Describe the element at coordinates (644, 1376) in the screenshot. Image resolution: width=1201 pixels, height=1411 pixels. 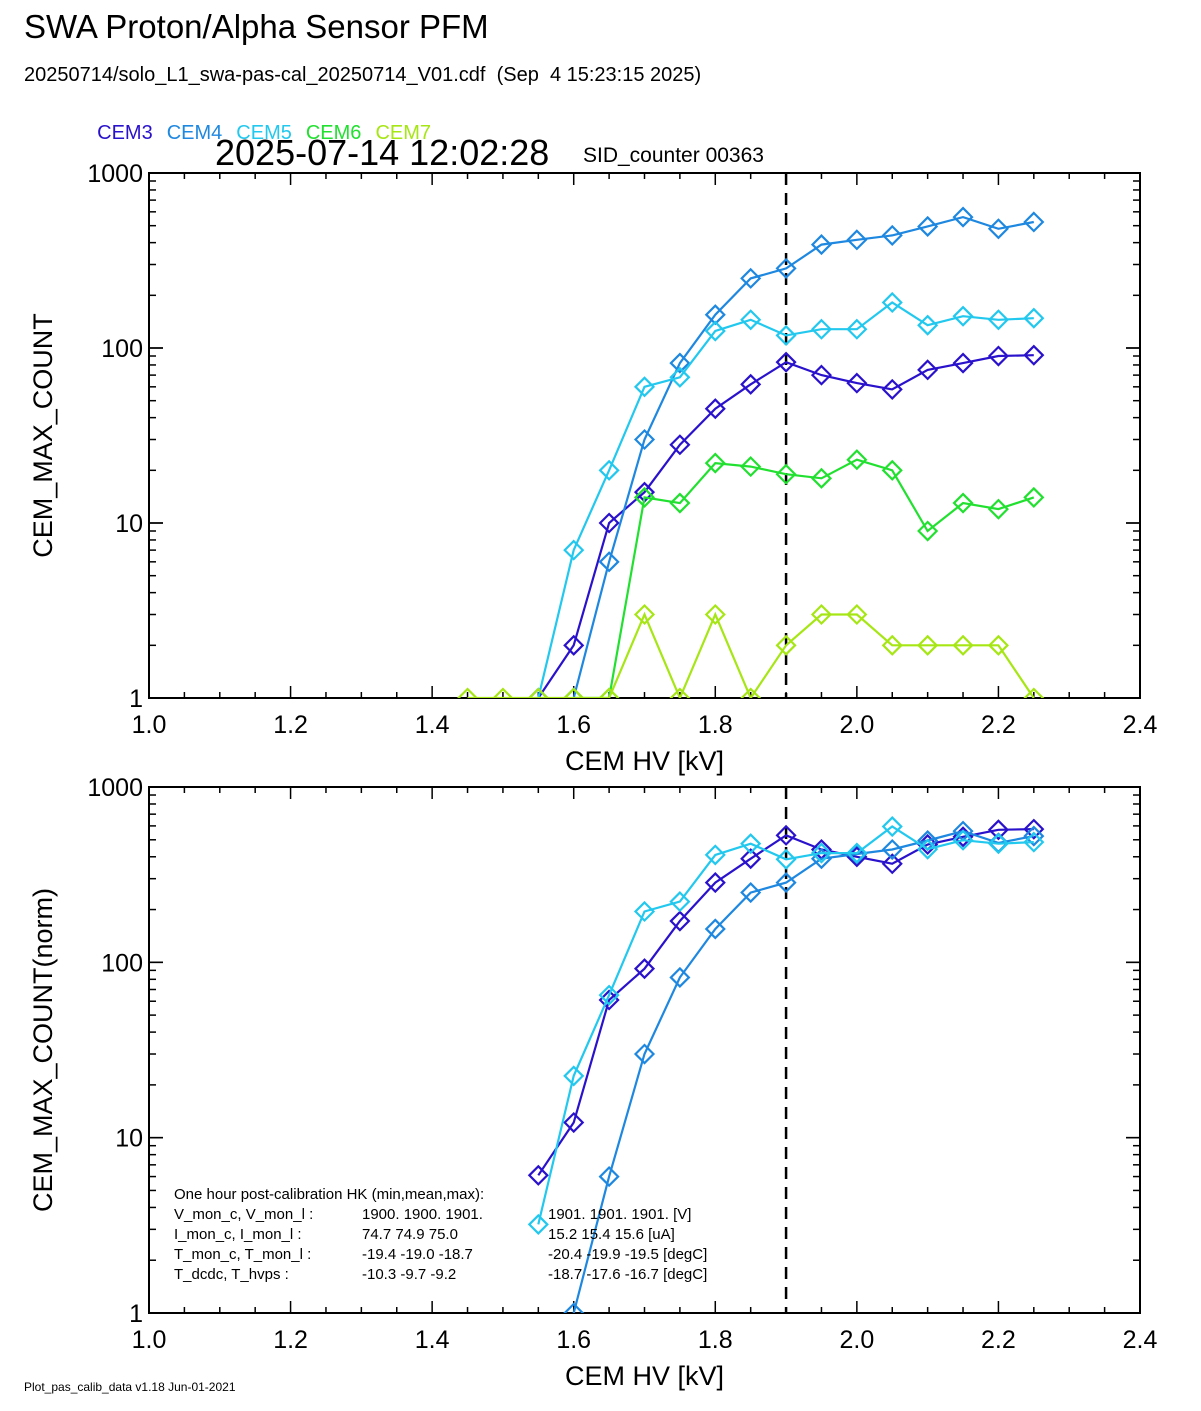
I see `x-axis-label: CEM HV [kV]` at that location.